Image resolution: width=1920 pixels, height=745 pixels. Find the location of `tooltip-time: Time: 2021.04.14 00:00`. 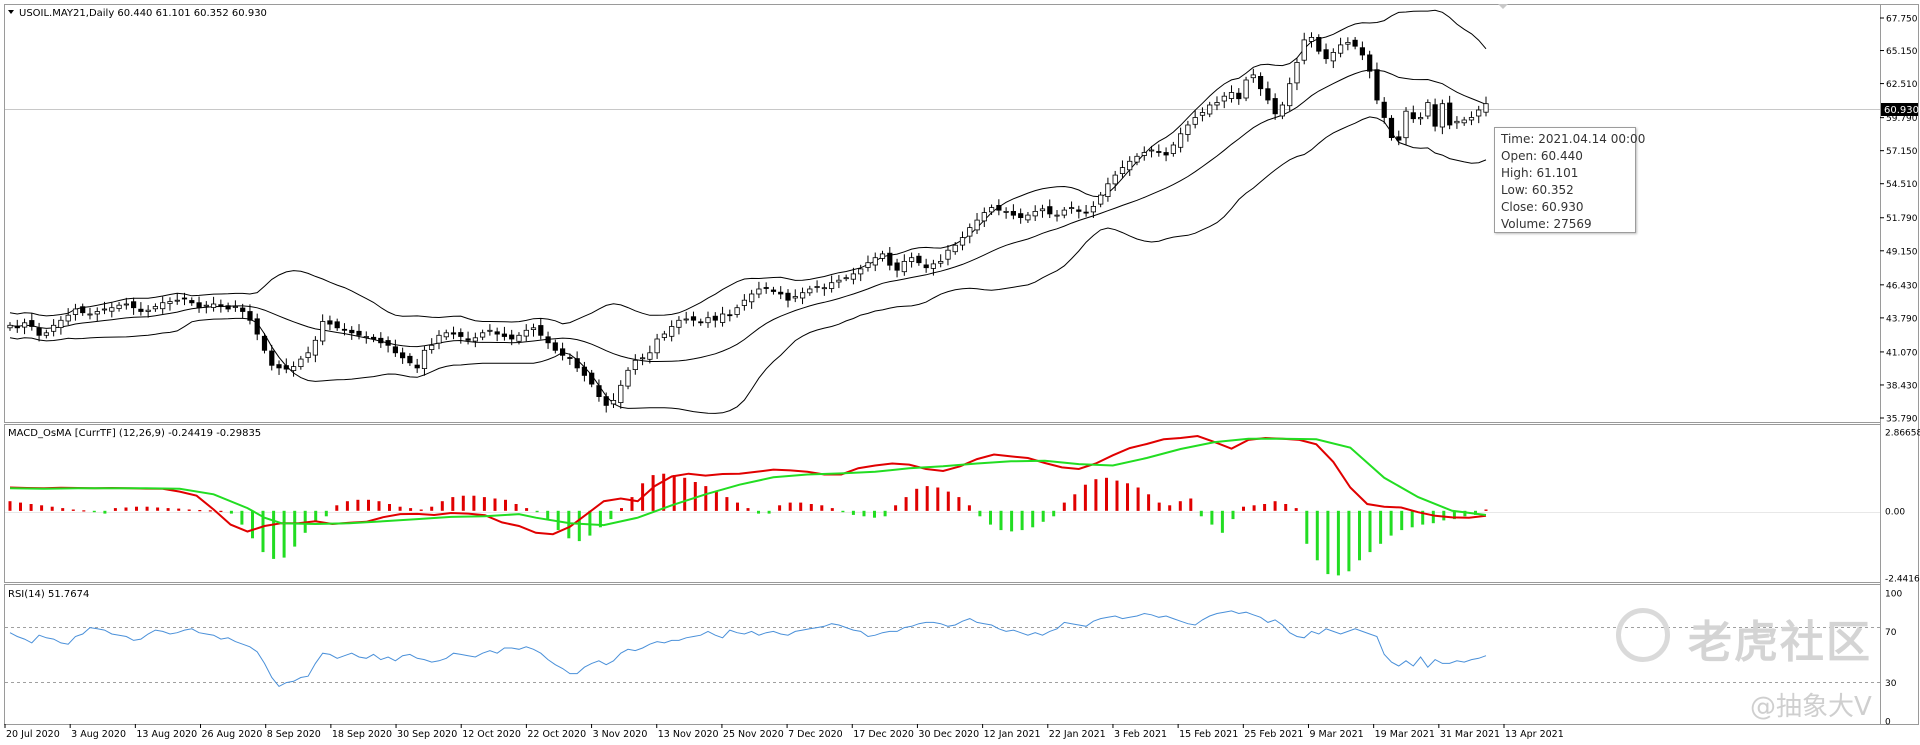

tooltip-time: Time: 2021.04.14 00:00 is located at coordinates (1573, 139).